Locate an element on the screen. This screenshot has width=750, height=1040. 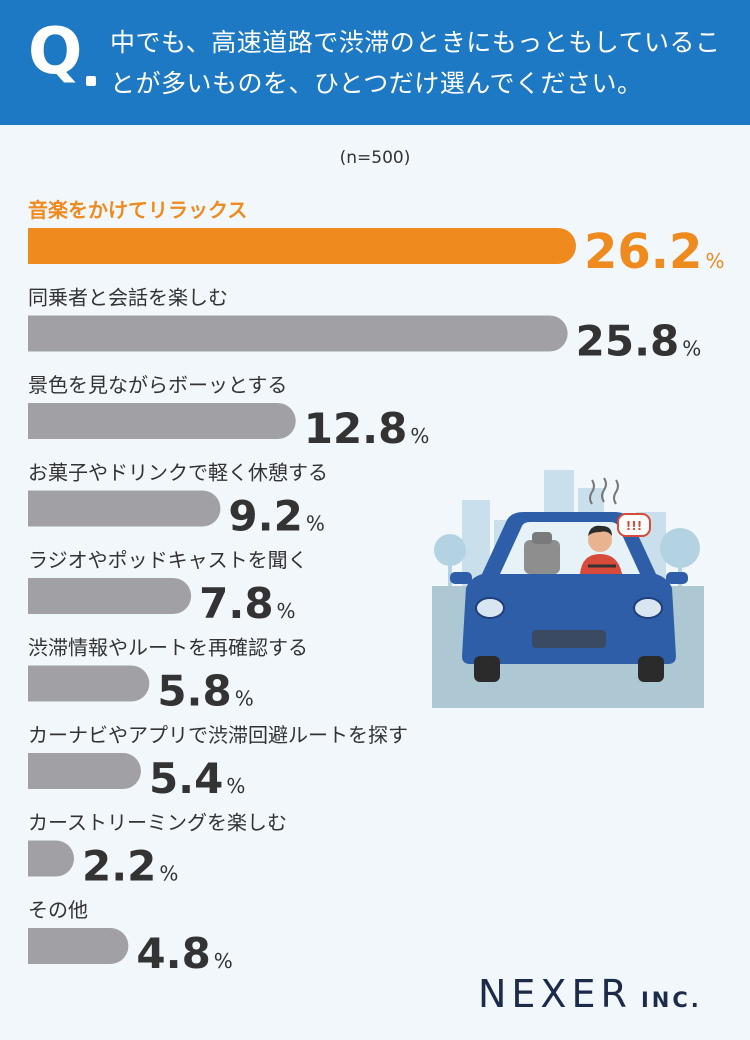
value-label-5: 5.8% is located at coordinates (205, 691).